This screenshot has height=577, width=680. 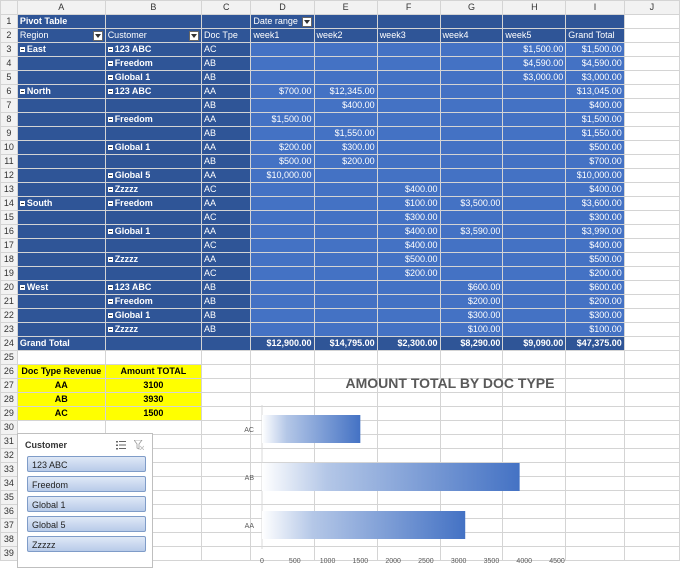 What do you see at coordinates (9, 357) in the screenshot?
I see `row-number: 25` at bounding box center [9, 357].